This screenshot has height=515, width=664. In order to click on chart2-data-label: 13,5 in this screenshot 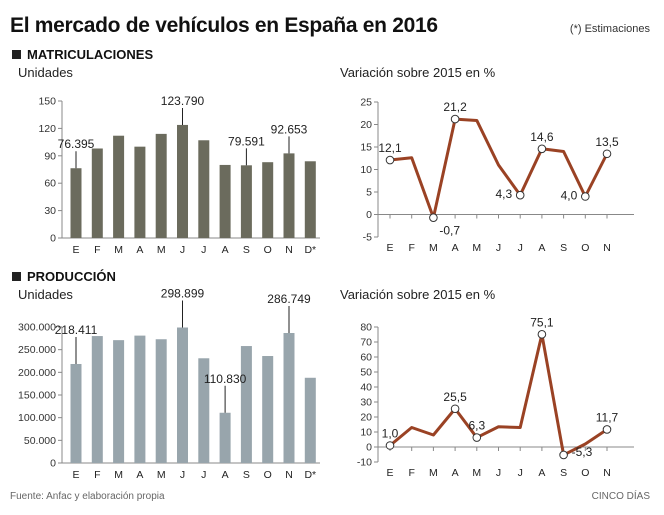, I will do `click(607, 142)`.